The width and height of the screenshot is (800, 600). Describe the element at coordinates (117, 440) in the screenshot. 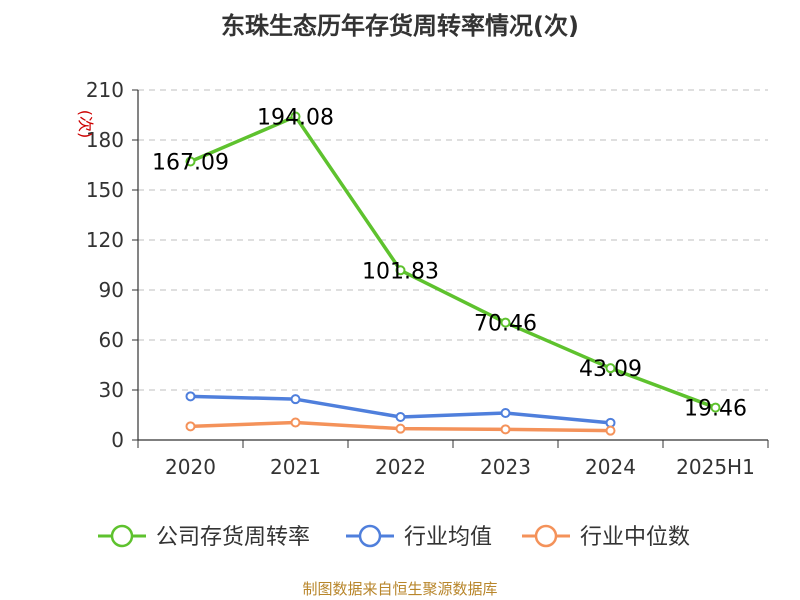

I see `y-tick-label: 0` at that location.